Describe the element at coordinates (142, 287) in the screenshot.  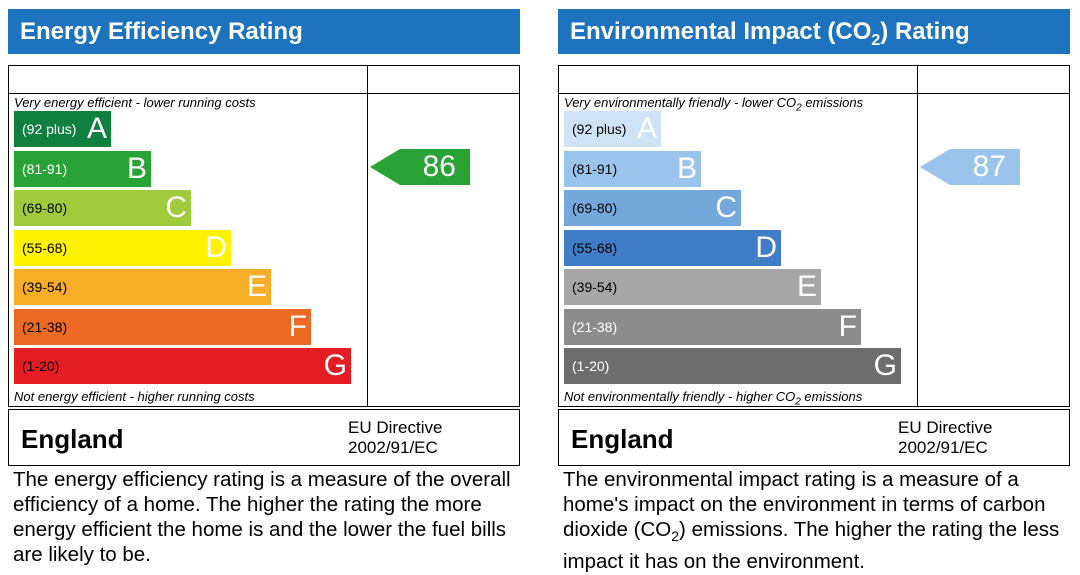
I see `energy-band-e: (39-54) E` at that location.